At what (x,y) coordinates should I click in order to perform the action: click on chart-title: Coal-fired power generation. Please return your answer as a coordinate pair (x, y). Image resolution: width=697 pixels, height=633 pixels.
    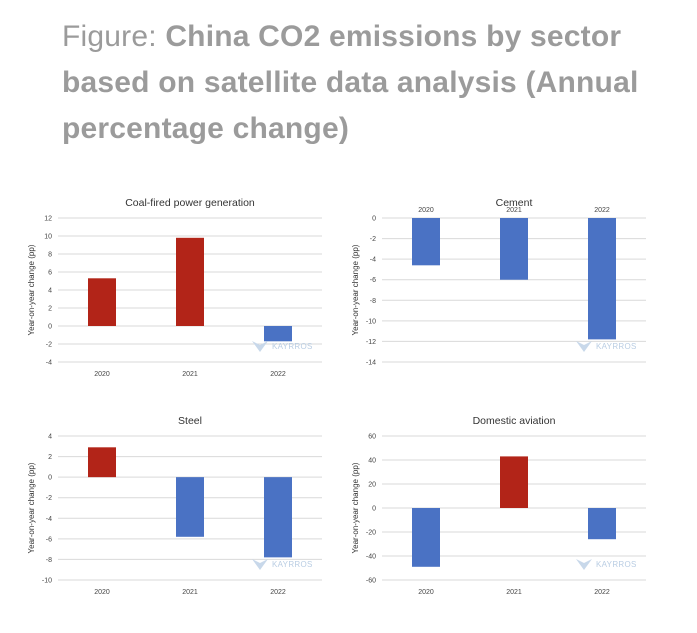
    Looking at the image, I should click on (190, 203).